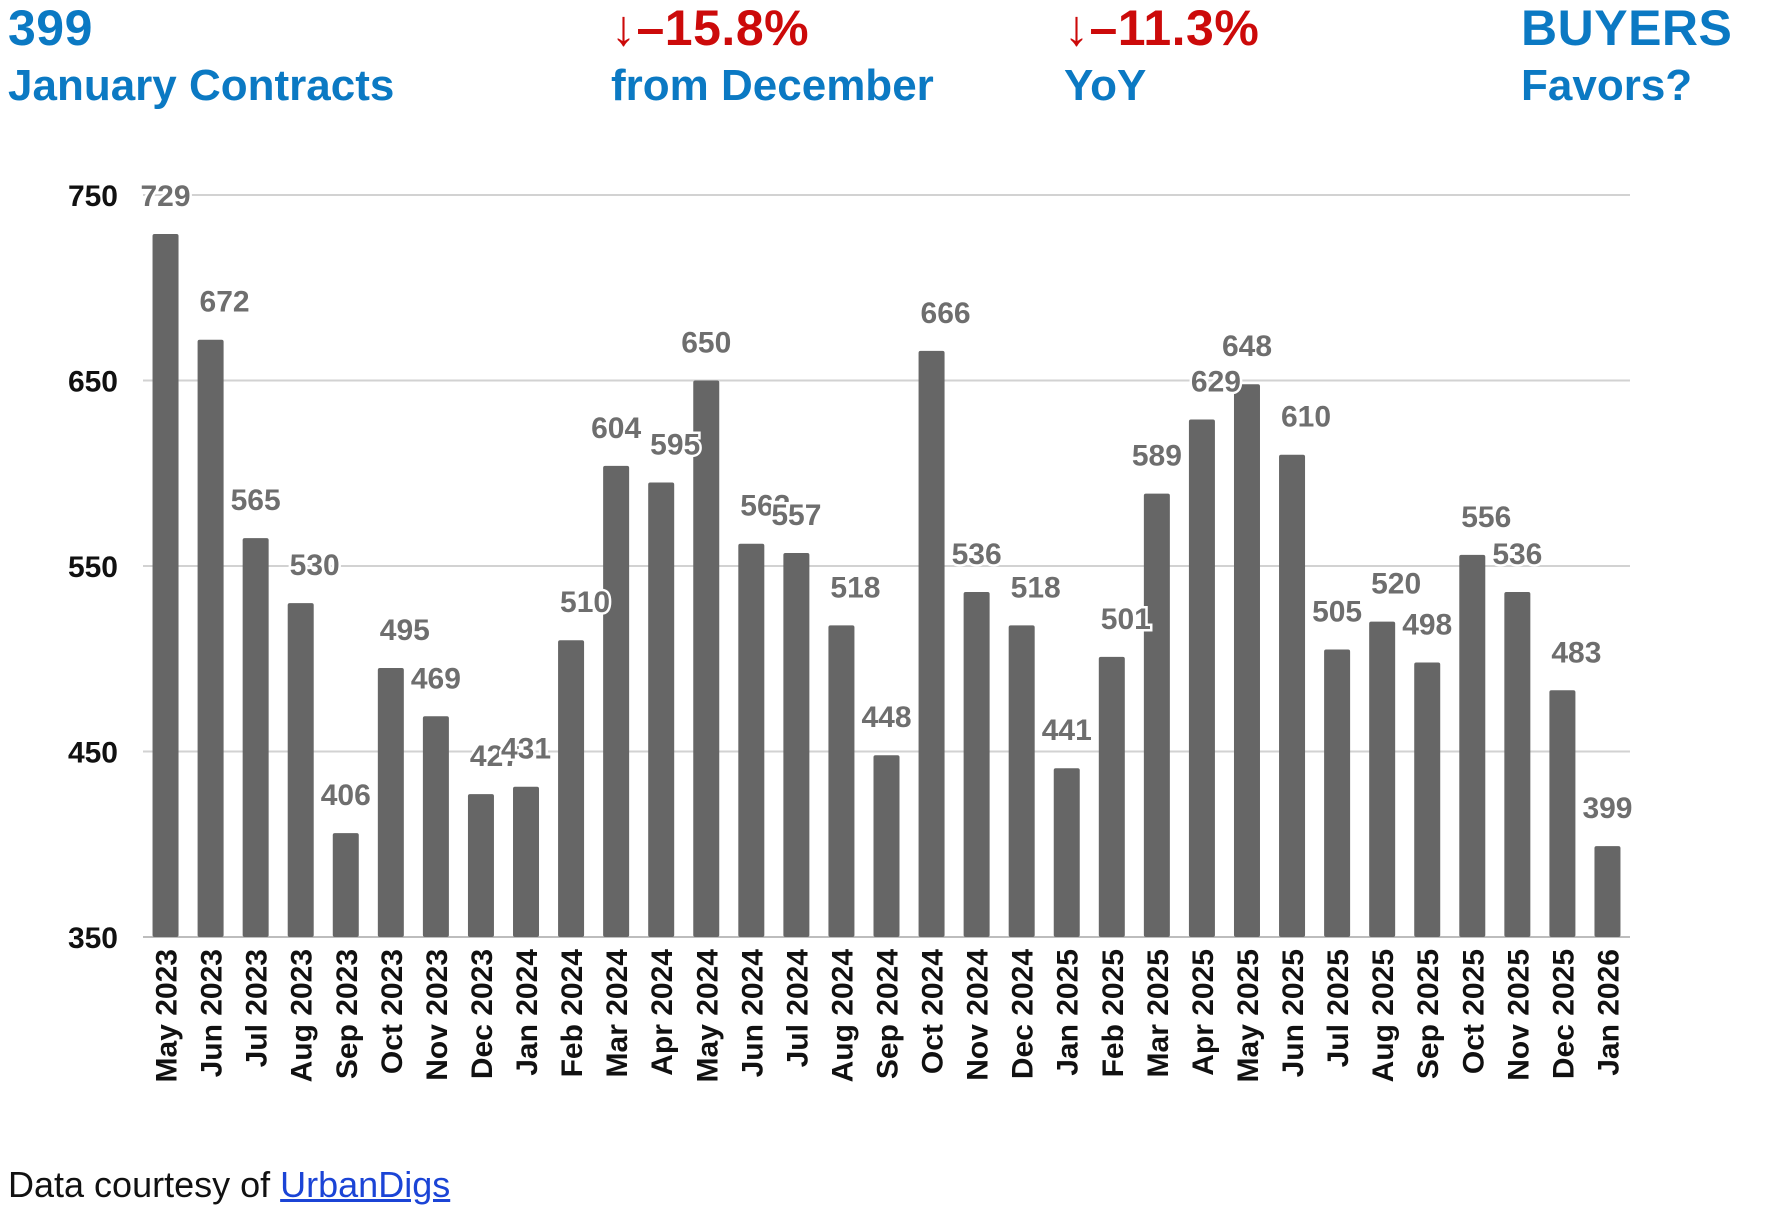 This screenshot has width=1768, height=1212. Describe the element at coordinates (752, 1013) in the screenshot. I see `x-tick-label: Jun 2024` at that location.